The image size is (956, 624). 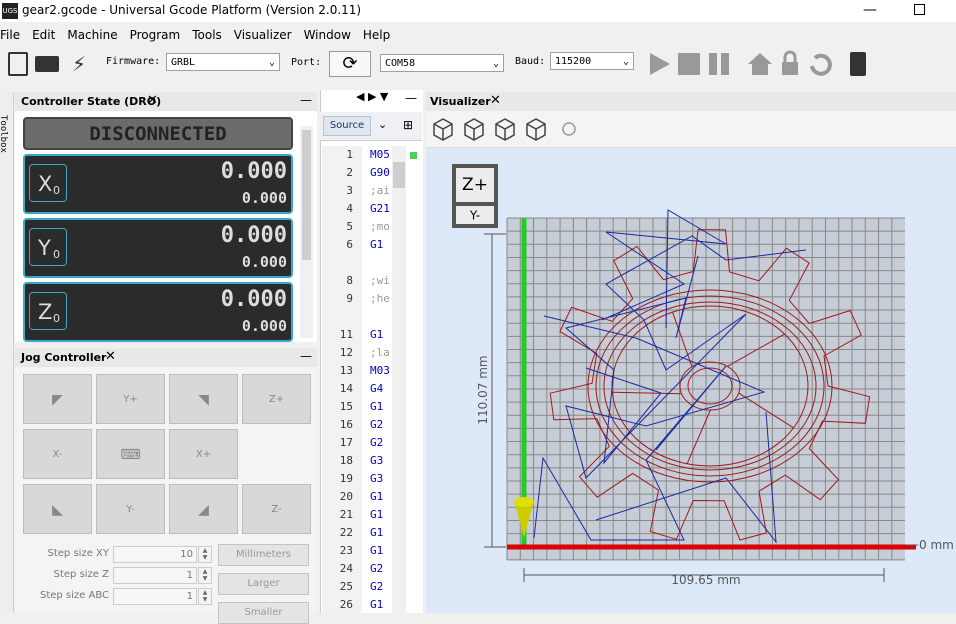 I want to click on menu-item: Visualizer, so click(x=262, y=35).